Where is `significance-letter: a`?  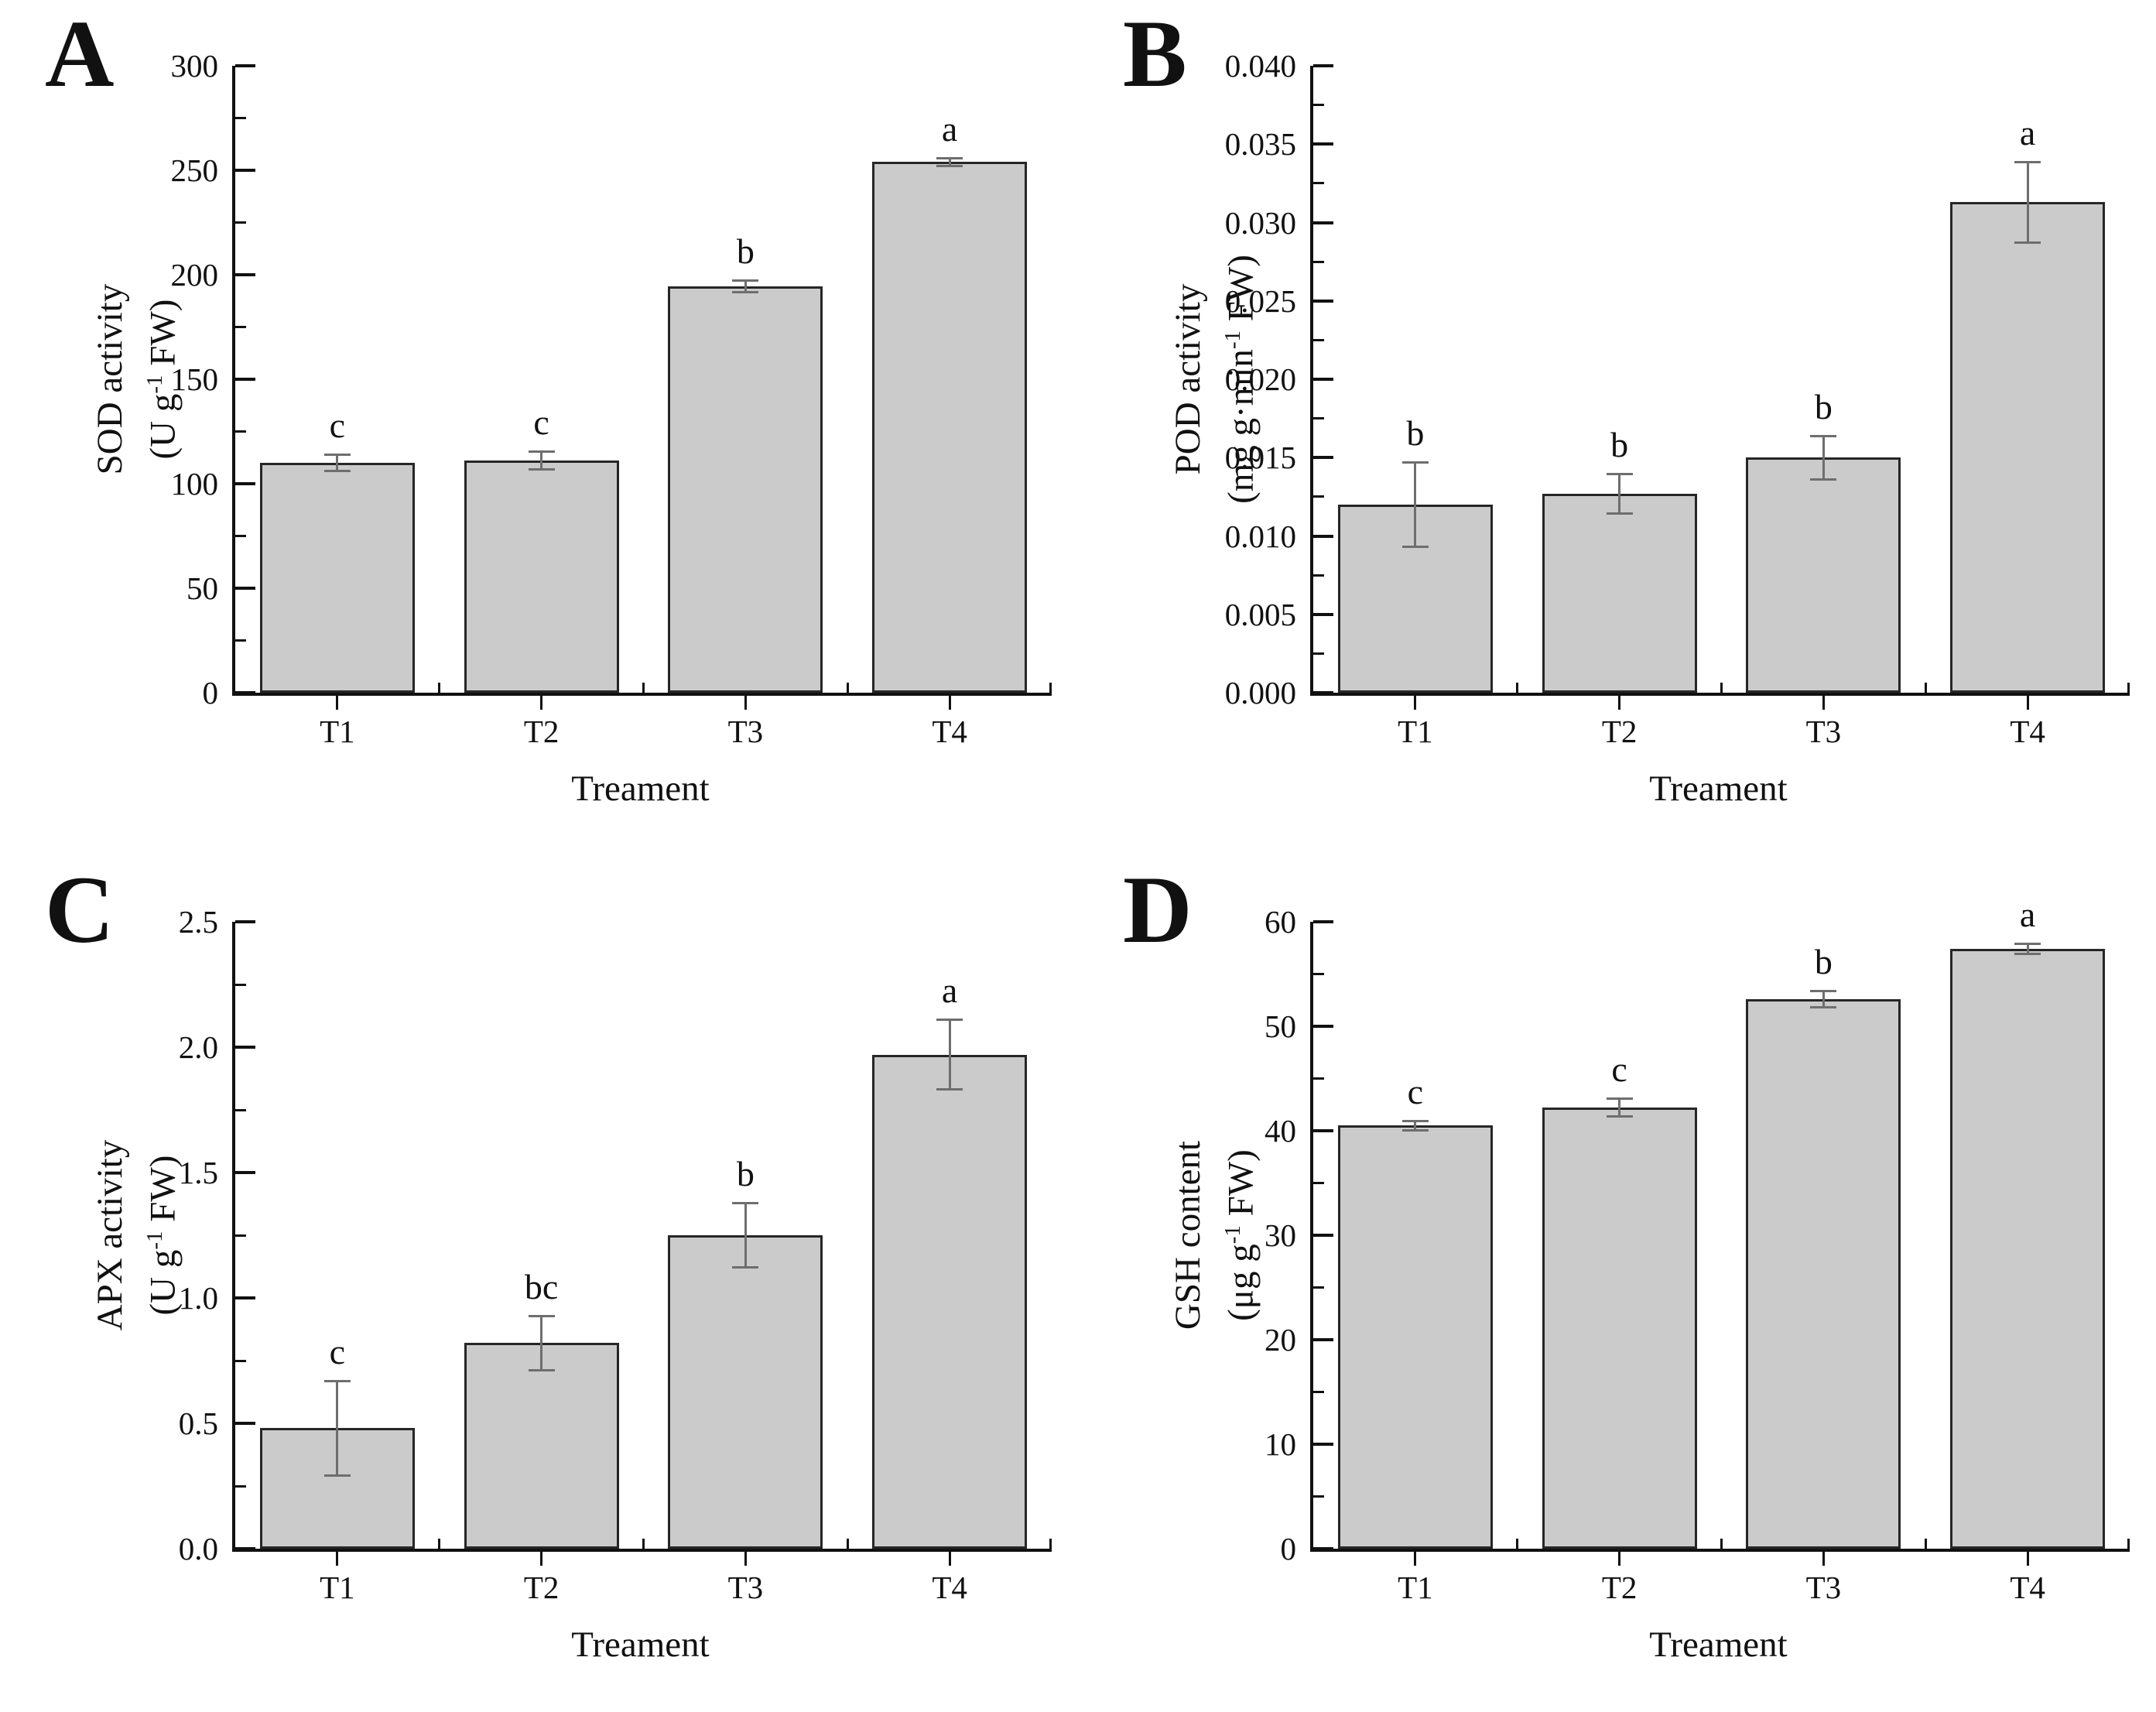
significance-letter: a is located at coordinates (2027, 132).